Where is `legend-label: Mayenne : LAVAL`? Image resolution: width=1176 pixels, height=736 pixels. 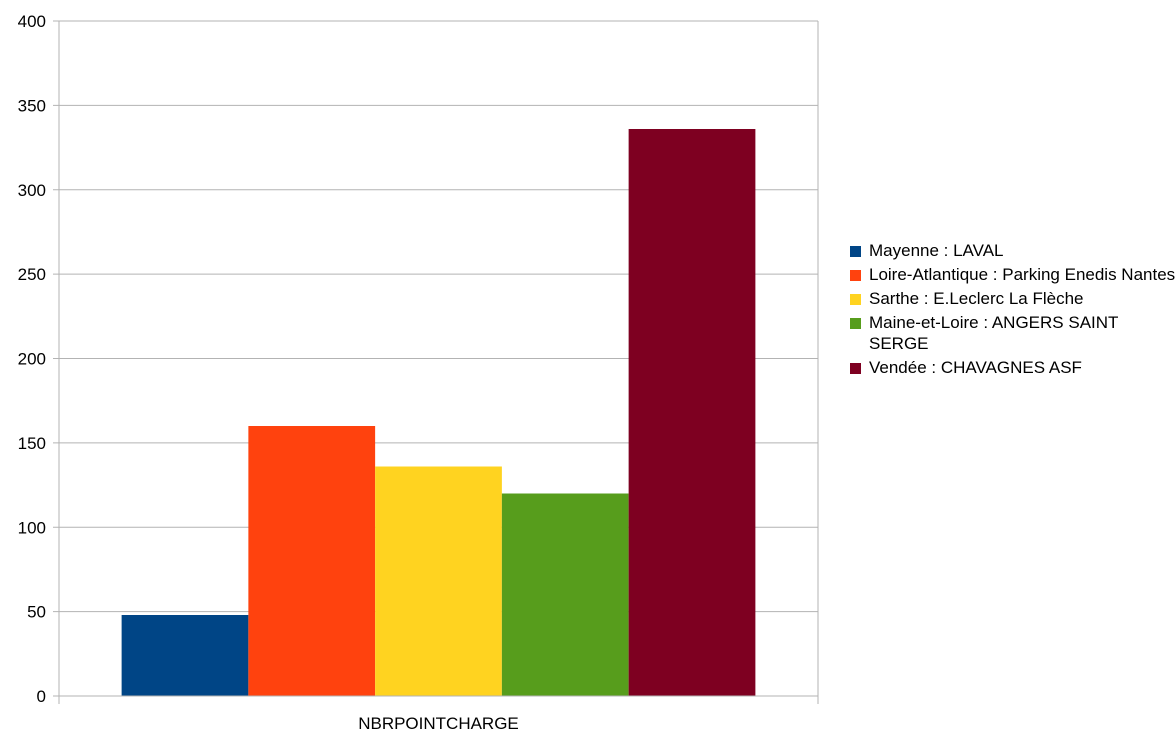 legend-label: Mayenne : LAVAL is located at coordinates (936, 250).